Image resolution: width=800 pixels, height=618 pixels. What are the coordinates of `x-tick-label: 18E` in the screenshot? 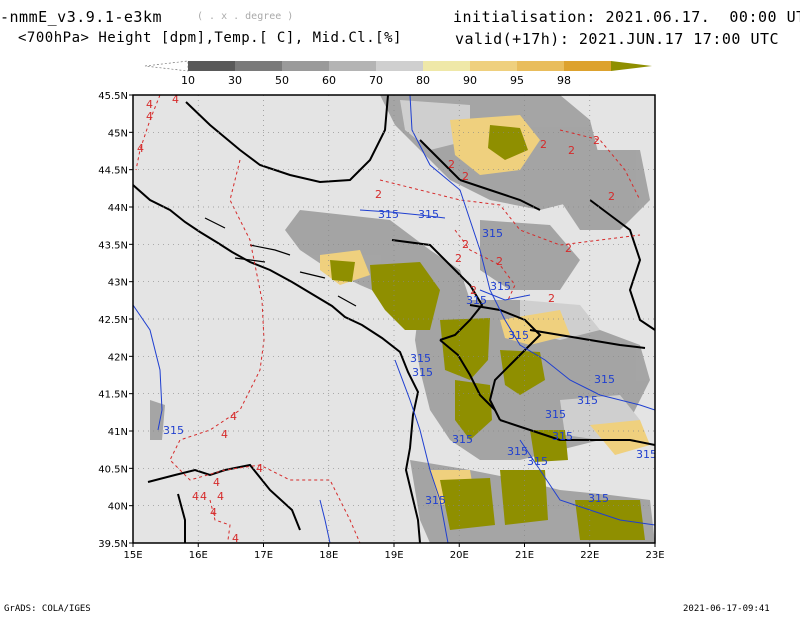 It's located at (328, 555).